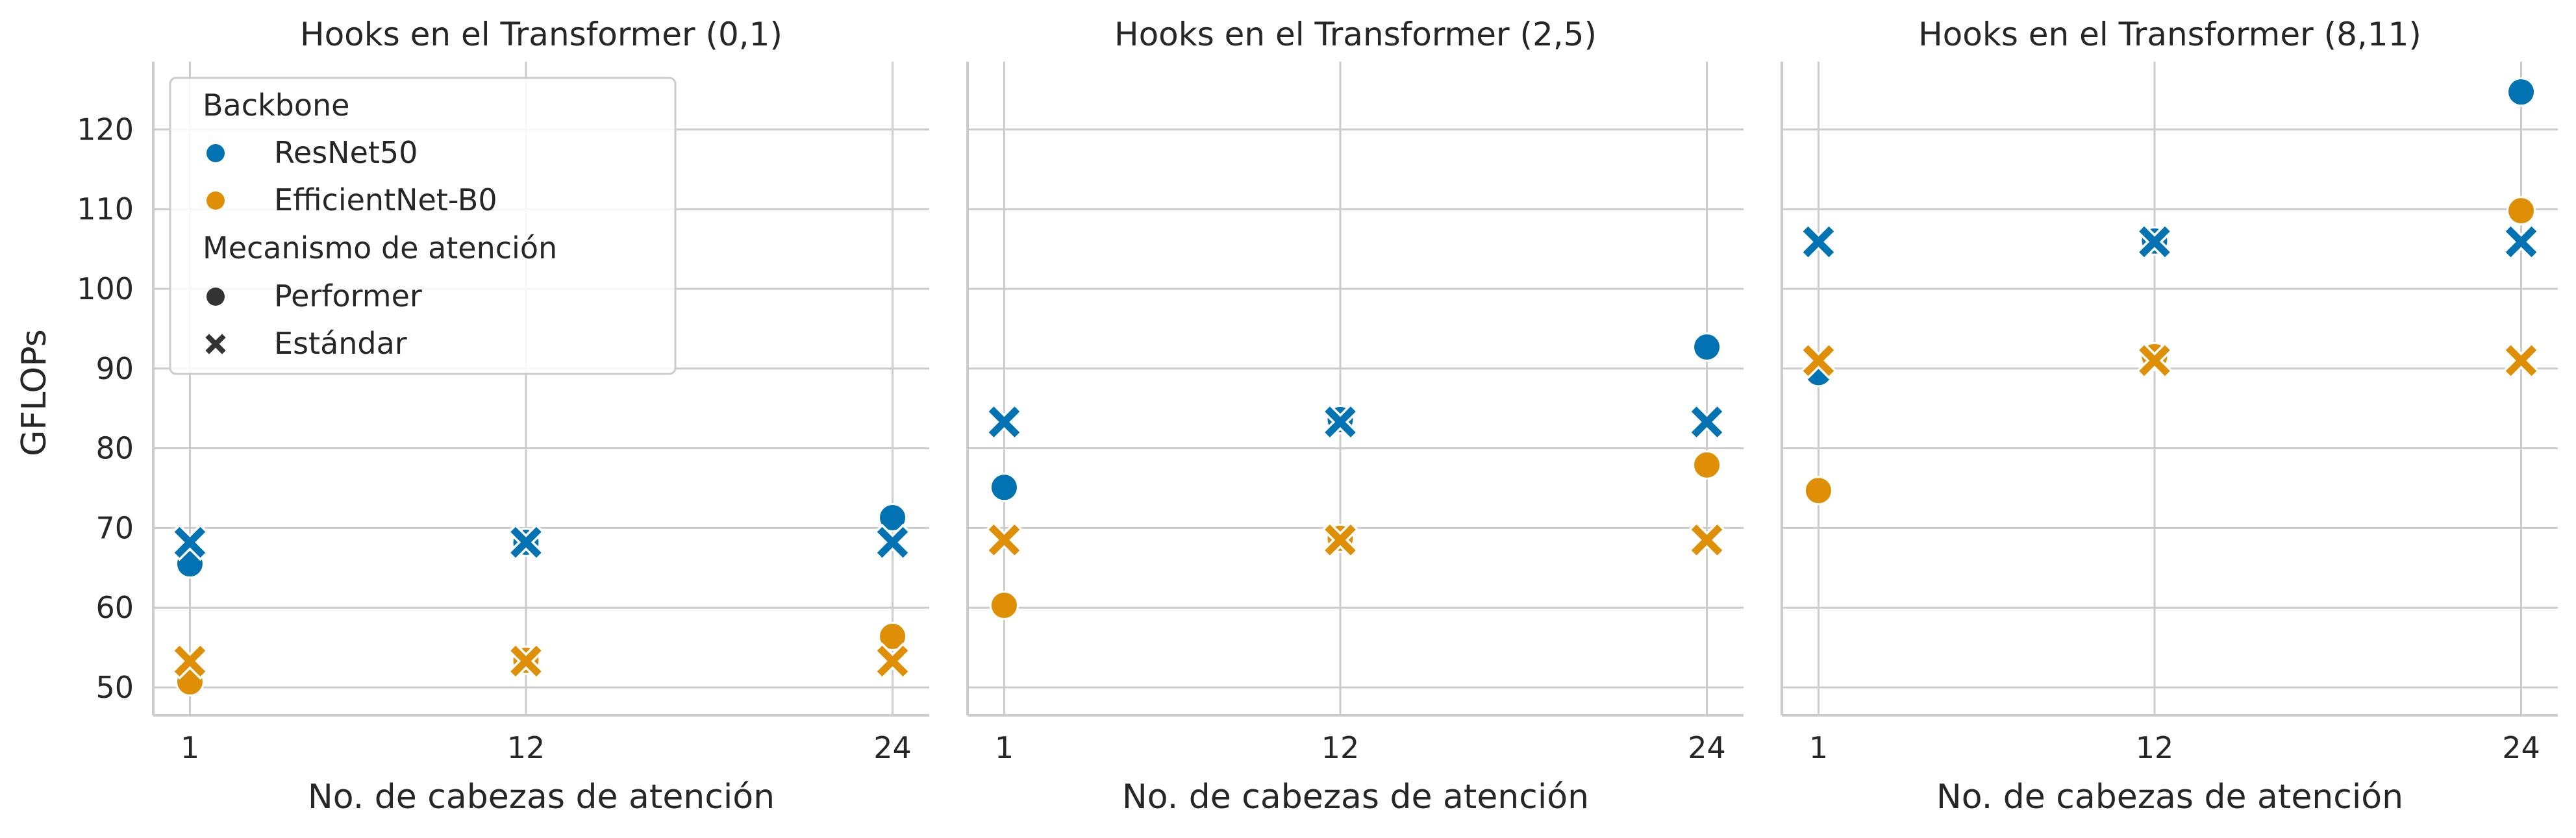 This screenshot has width=2576, height=838. I want to click on panel-title: Hooks en el Transformer (2,5), so click(1355, 35).